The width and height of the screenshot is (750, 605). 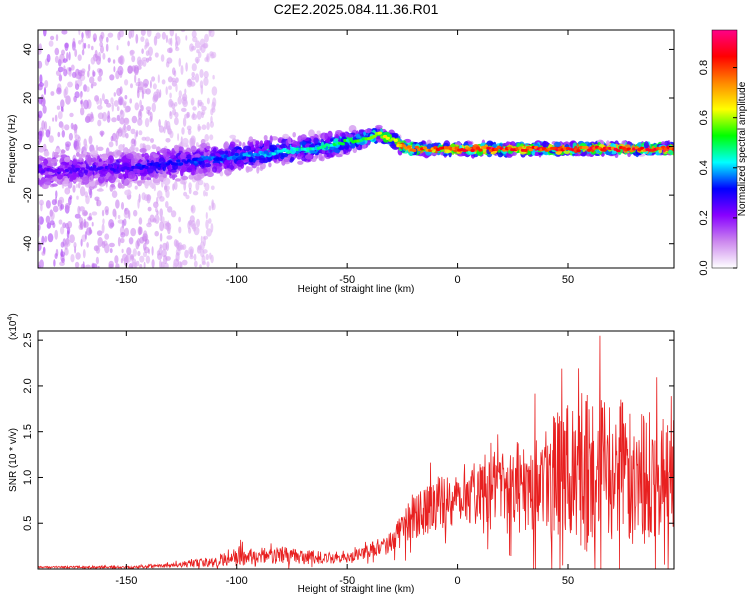 I want to click on spectrogram-x-tick-label: -150, so click(x=126, y=280).